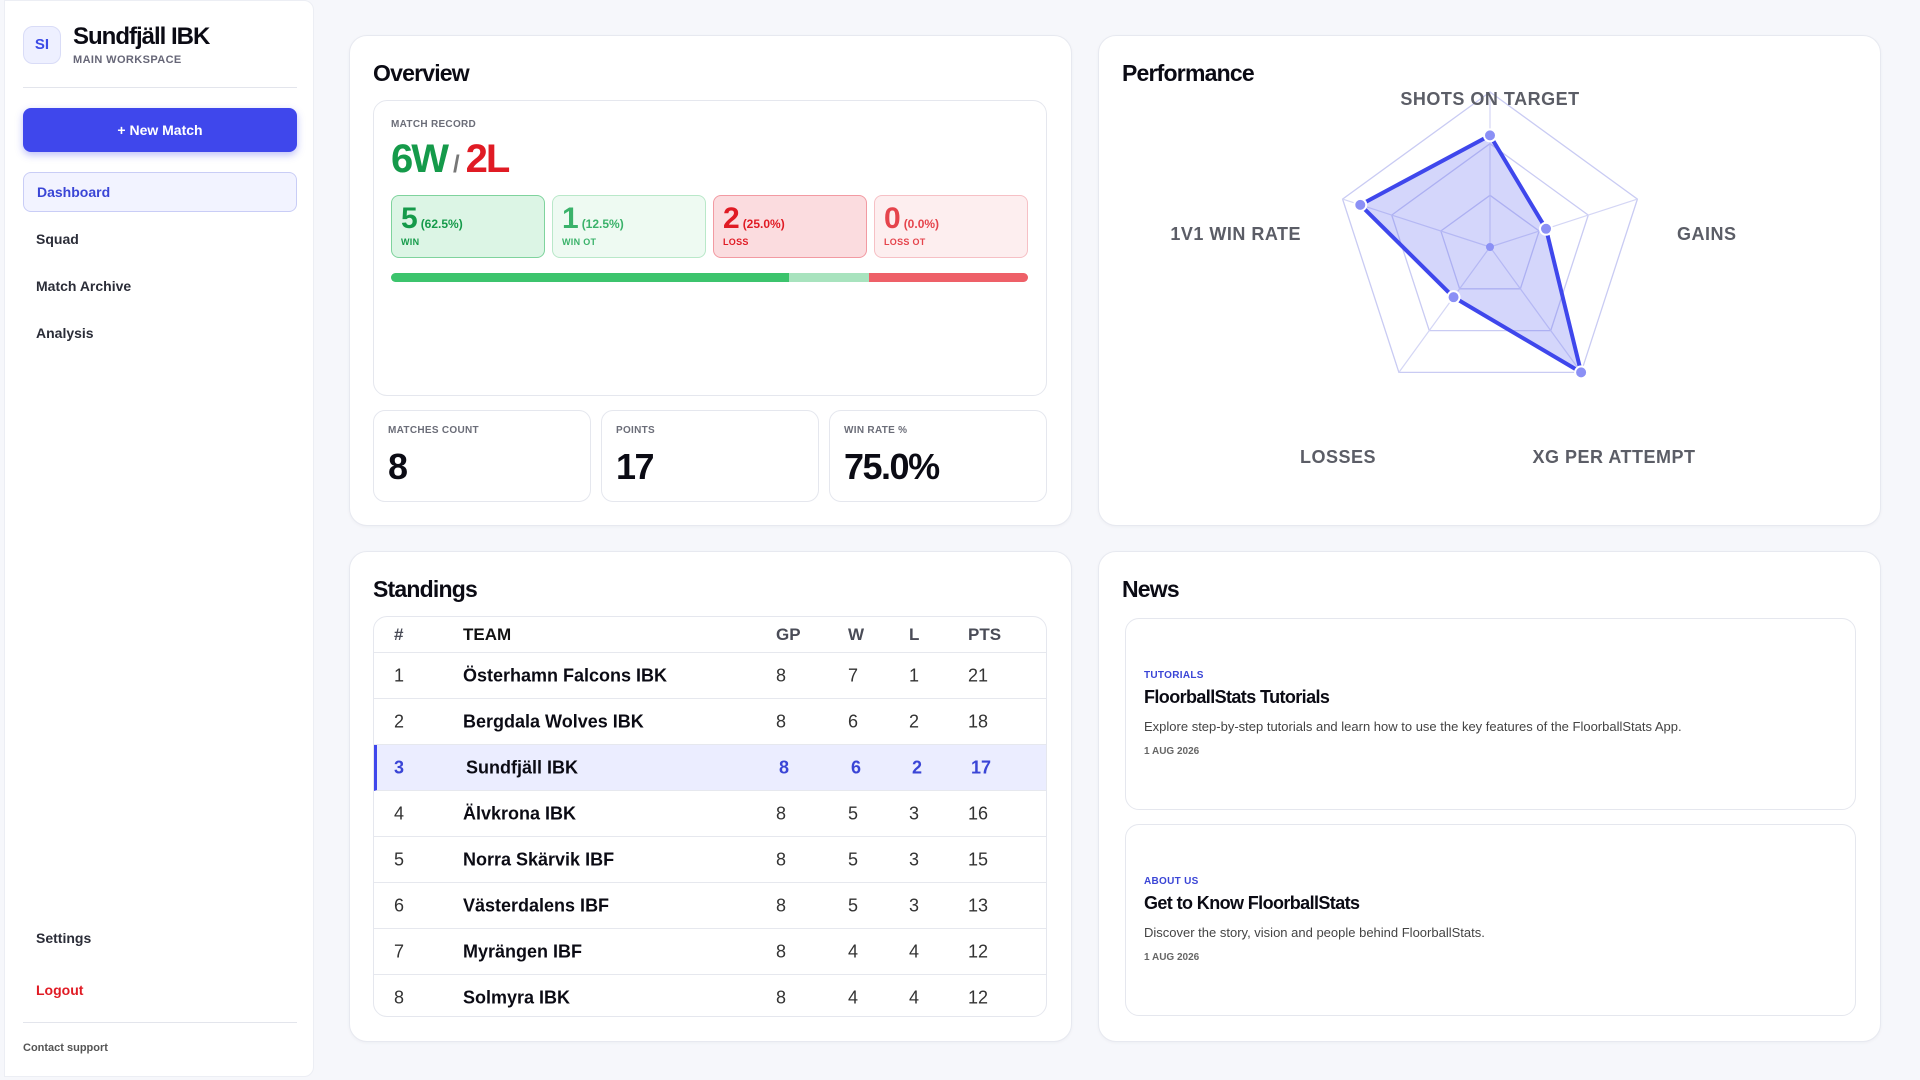 The image size is (1920, 1080). I want to click on nav-match-archive: Match Archive, so click(84, 286).